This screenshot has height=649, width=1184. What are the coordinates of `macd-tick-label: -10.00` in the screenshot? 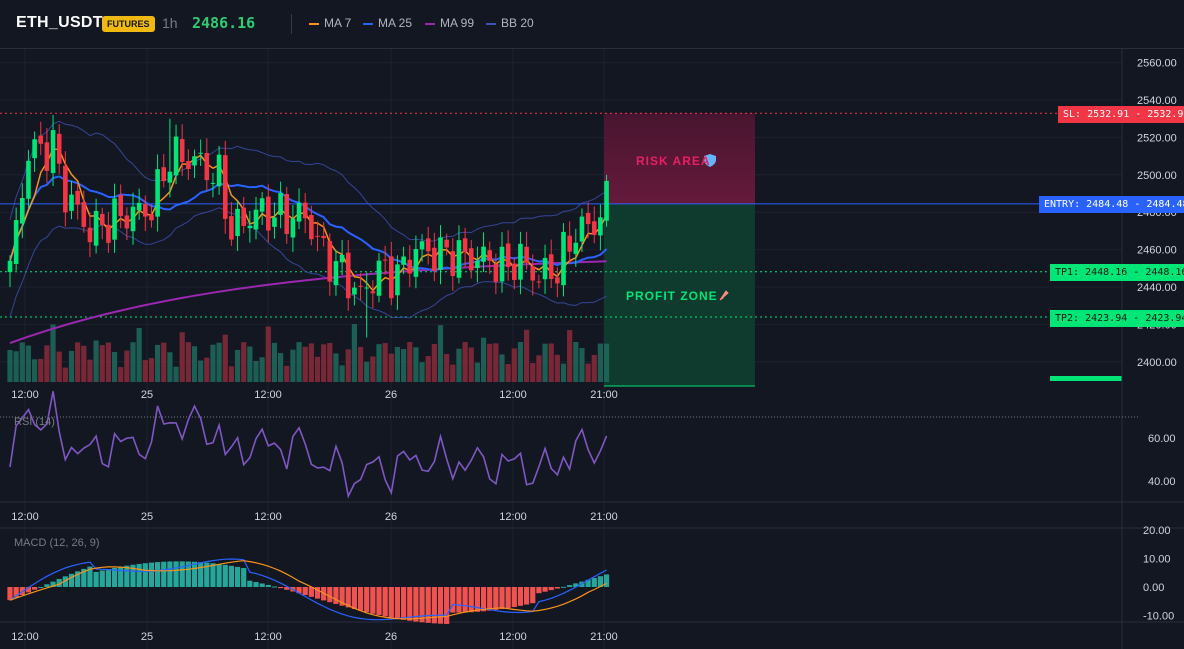 It's located at (1158, 617).